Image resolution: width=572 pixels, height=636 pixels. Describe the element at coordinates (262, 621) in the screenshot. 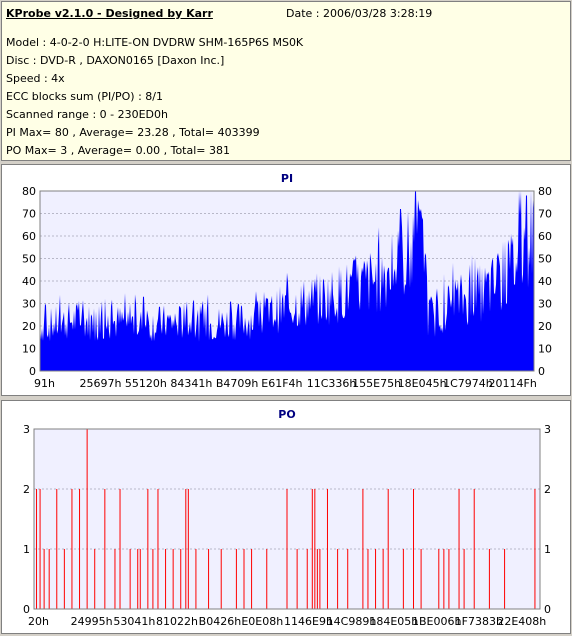

I see `po-x-tick: E0E08h` at that location.